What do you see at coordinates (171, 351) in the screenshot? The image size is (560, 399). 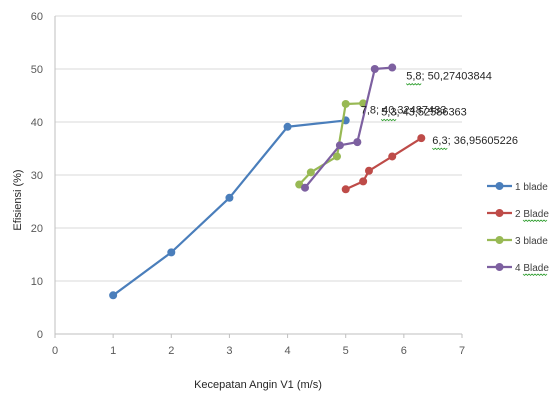 I see `x-tick-label: 2` at bounding box center [171, 351].